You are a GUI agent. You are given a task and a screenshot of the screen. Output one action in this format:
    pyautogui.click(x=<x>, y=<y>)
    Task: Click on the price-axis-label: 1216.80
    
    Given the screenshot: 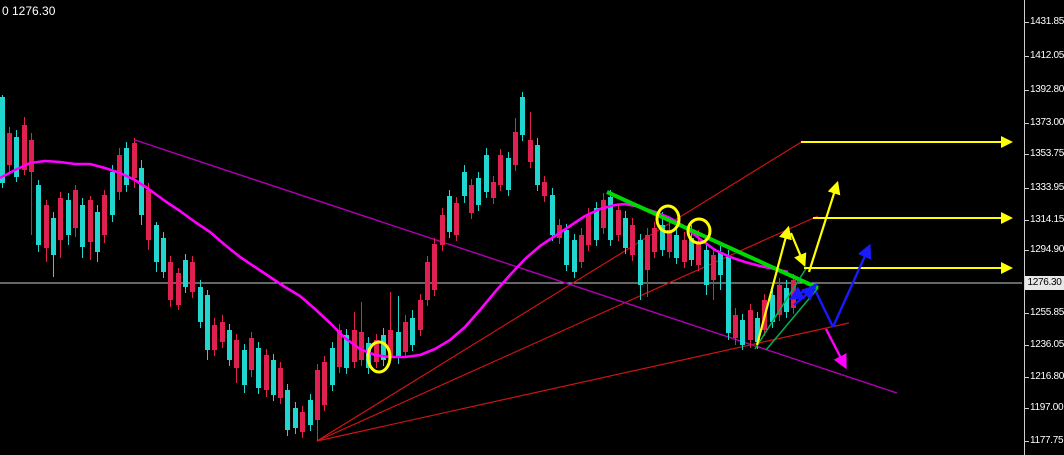 What is the action you would take?
    pyautogui.click(x=1047, y=376)
    